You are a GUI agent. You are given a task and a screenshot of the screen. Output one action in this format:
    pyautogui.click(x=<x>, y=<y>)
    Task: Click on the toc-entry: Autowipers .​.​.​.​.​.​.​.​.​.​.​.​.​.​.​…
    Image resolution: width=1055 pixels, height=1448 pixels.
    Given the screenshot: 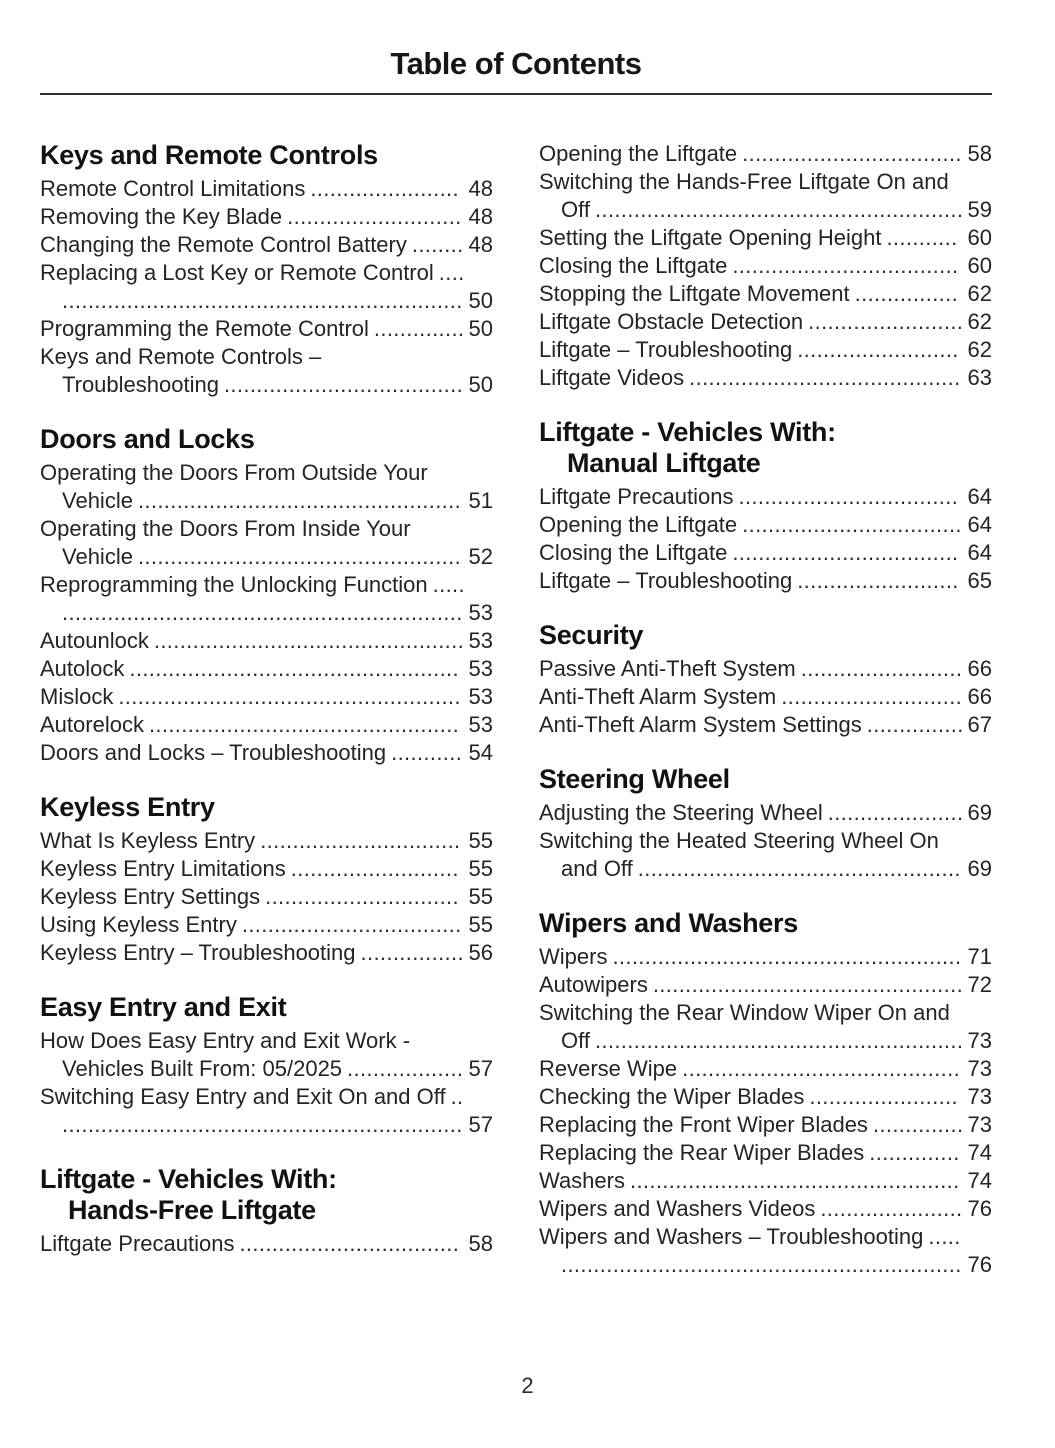 What is the action you would take?
    pyautogui.click(x=765, y=985)
    